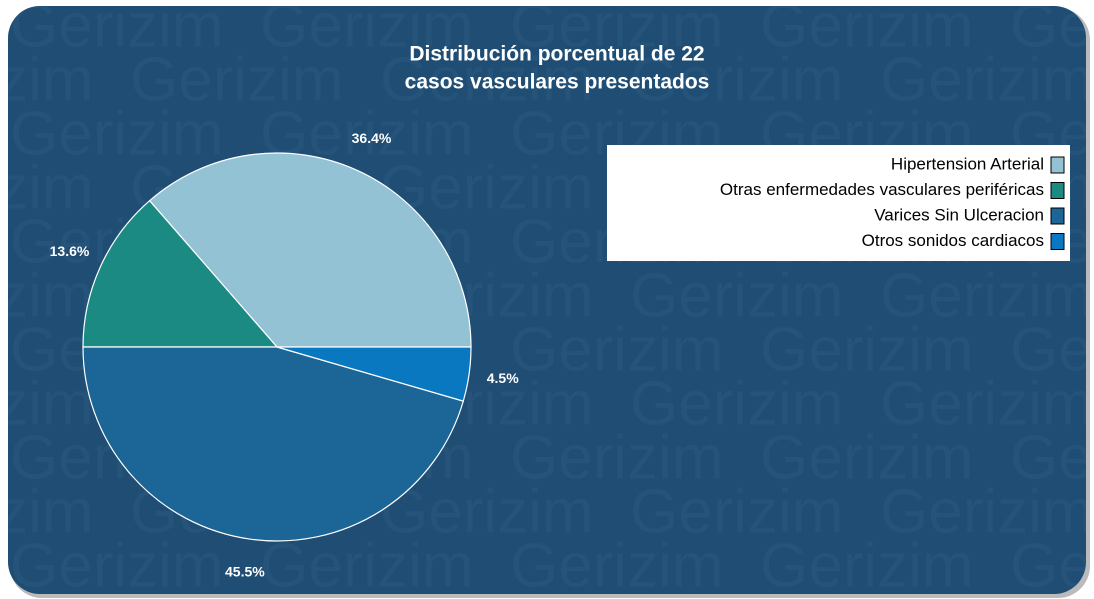 Image resolution: width=1094 pixels, height=599 pixels. I want to click on data-label: 4.5%, so click(503, 378).